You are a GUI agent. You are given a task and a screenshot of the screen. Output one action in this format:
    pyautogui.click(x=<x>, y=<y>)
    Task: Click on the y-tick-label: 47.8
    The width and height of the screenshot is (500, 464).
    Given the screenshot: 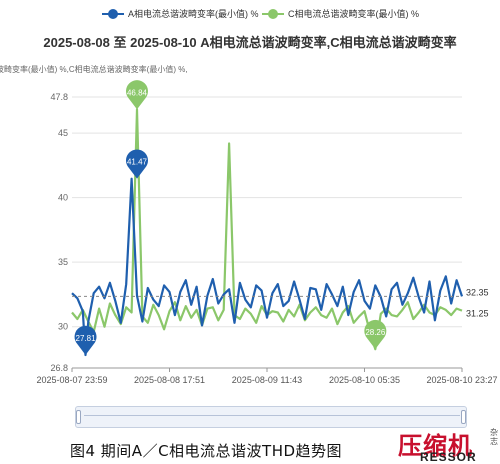 What is the action you would take?
    pyautogui.click(x=59, y=97)
    